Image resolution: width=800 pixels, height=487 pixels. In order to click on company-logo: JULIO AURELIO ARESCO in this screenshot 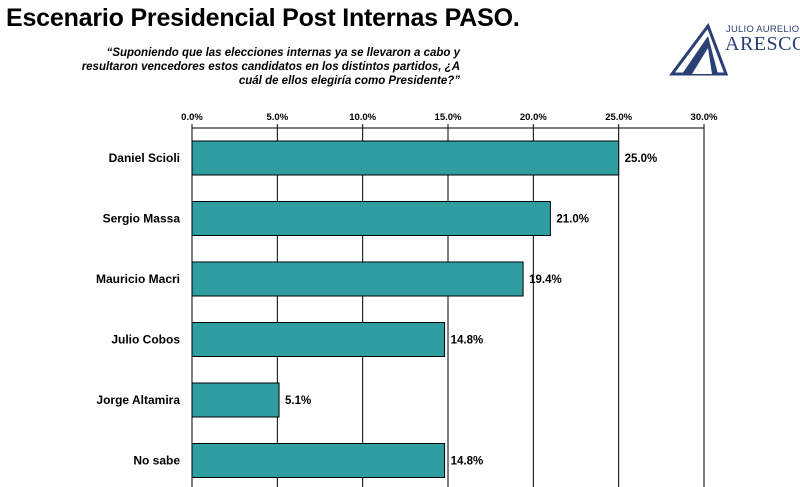, I will do `click(734, 48)`.